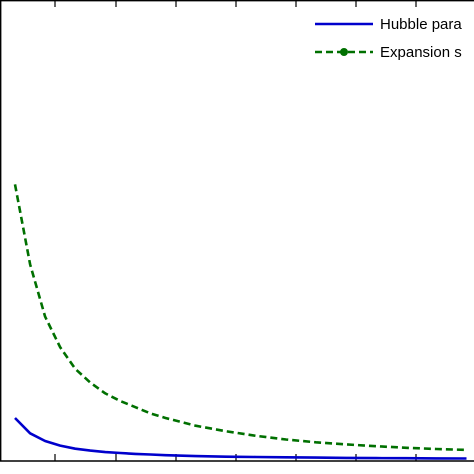 This screenshot has height=474, width=474. I want to click on legend-label-1: Expansion s, so click(421, 52).